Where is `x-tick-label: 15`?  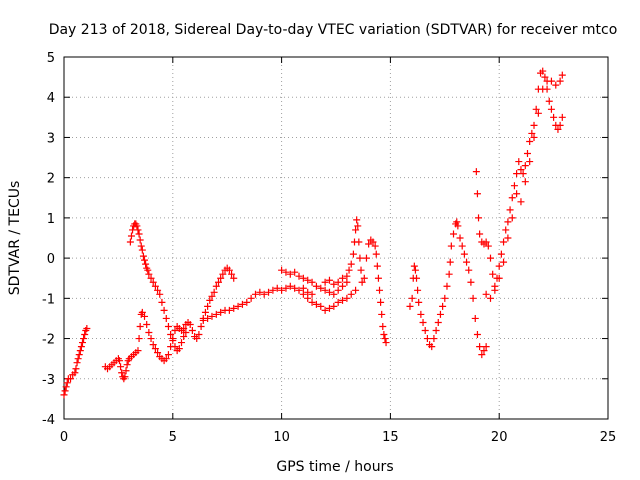
x-tick-label: 15 is located at coordinates (390, 437).